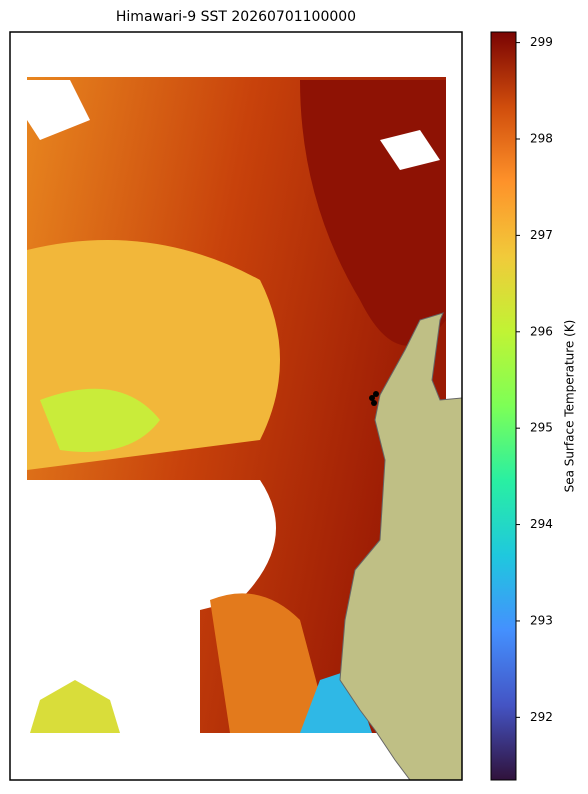 This screenshot has width=588, height=794. What do you see at coordinates (570, 406) in the screenshot?
I see `colorbar-label: Sea Surface Temperature (K)` at bounding box center [570, 406].